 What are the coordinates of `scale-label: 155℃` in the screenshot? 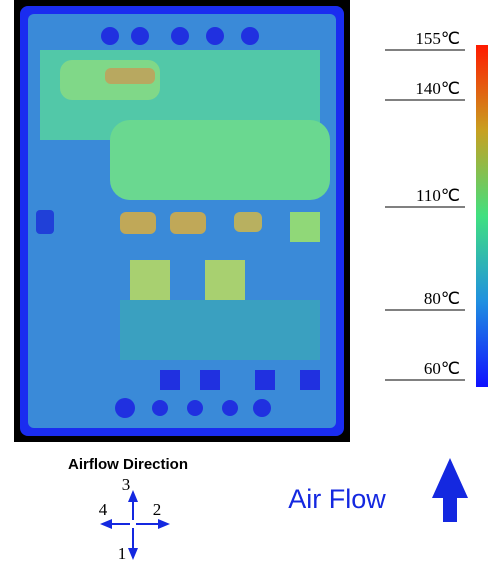 It's located at (437, 38).